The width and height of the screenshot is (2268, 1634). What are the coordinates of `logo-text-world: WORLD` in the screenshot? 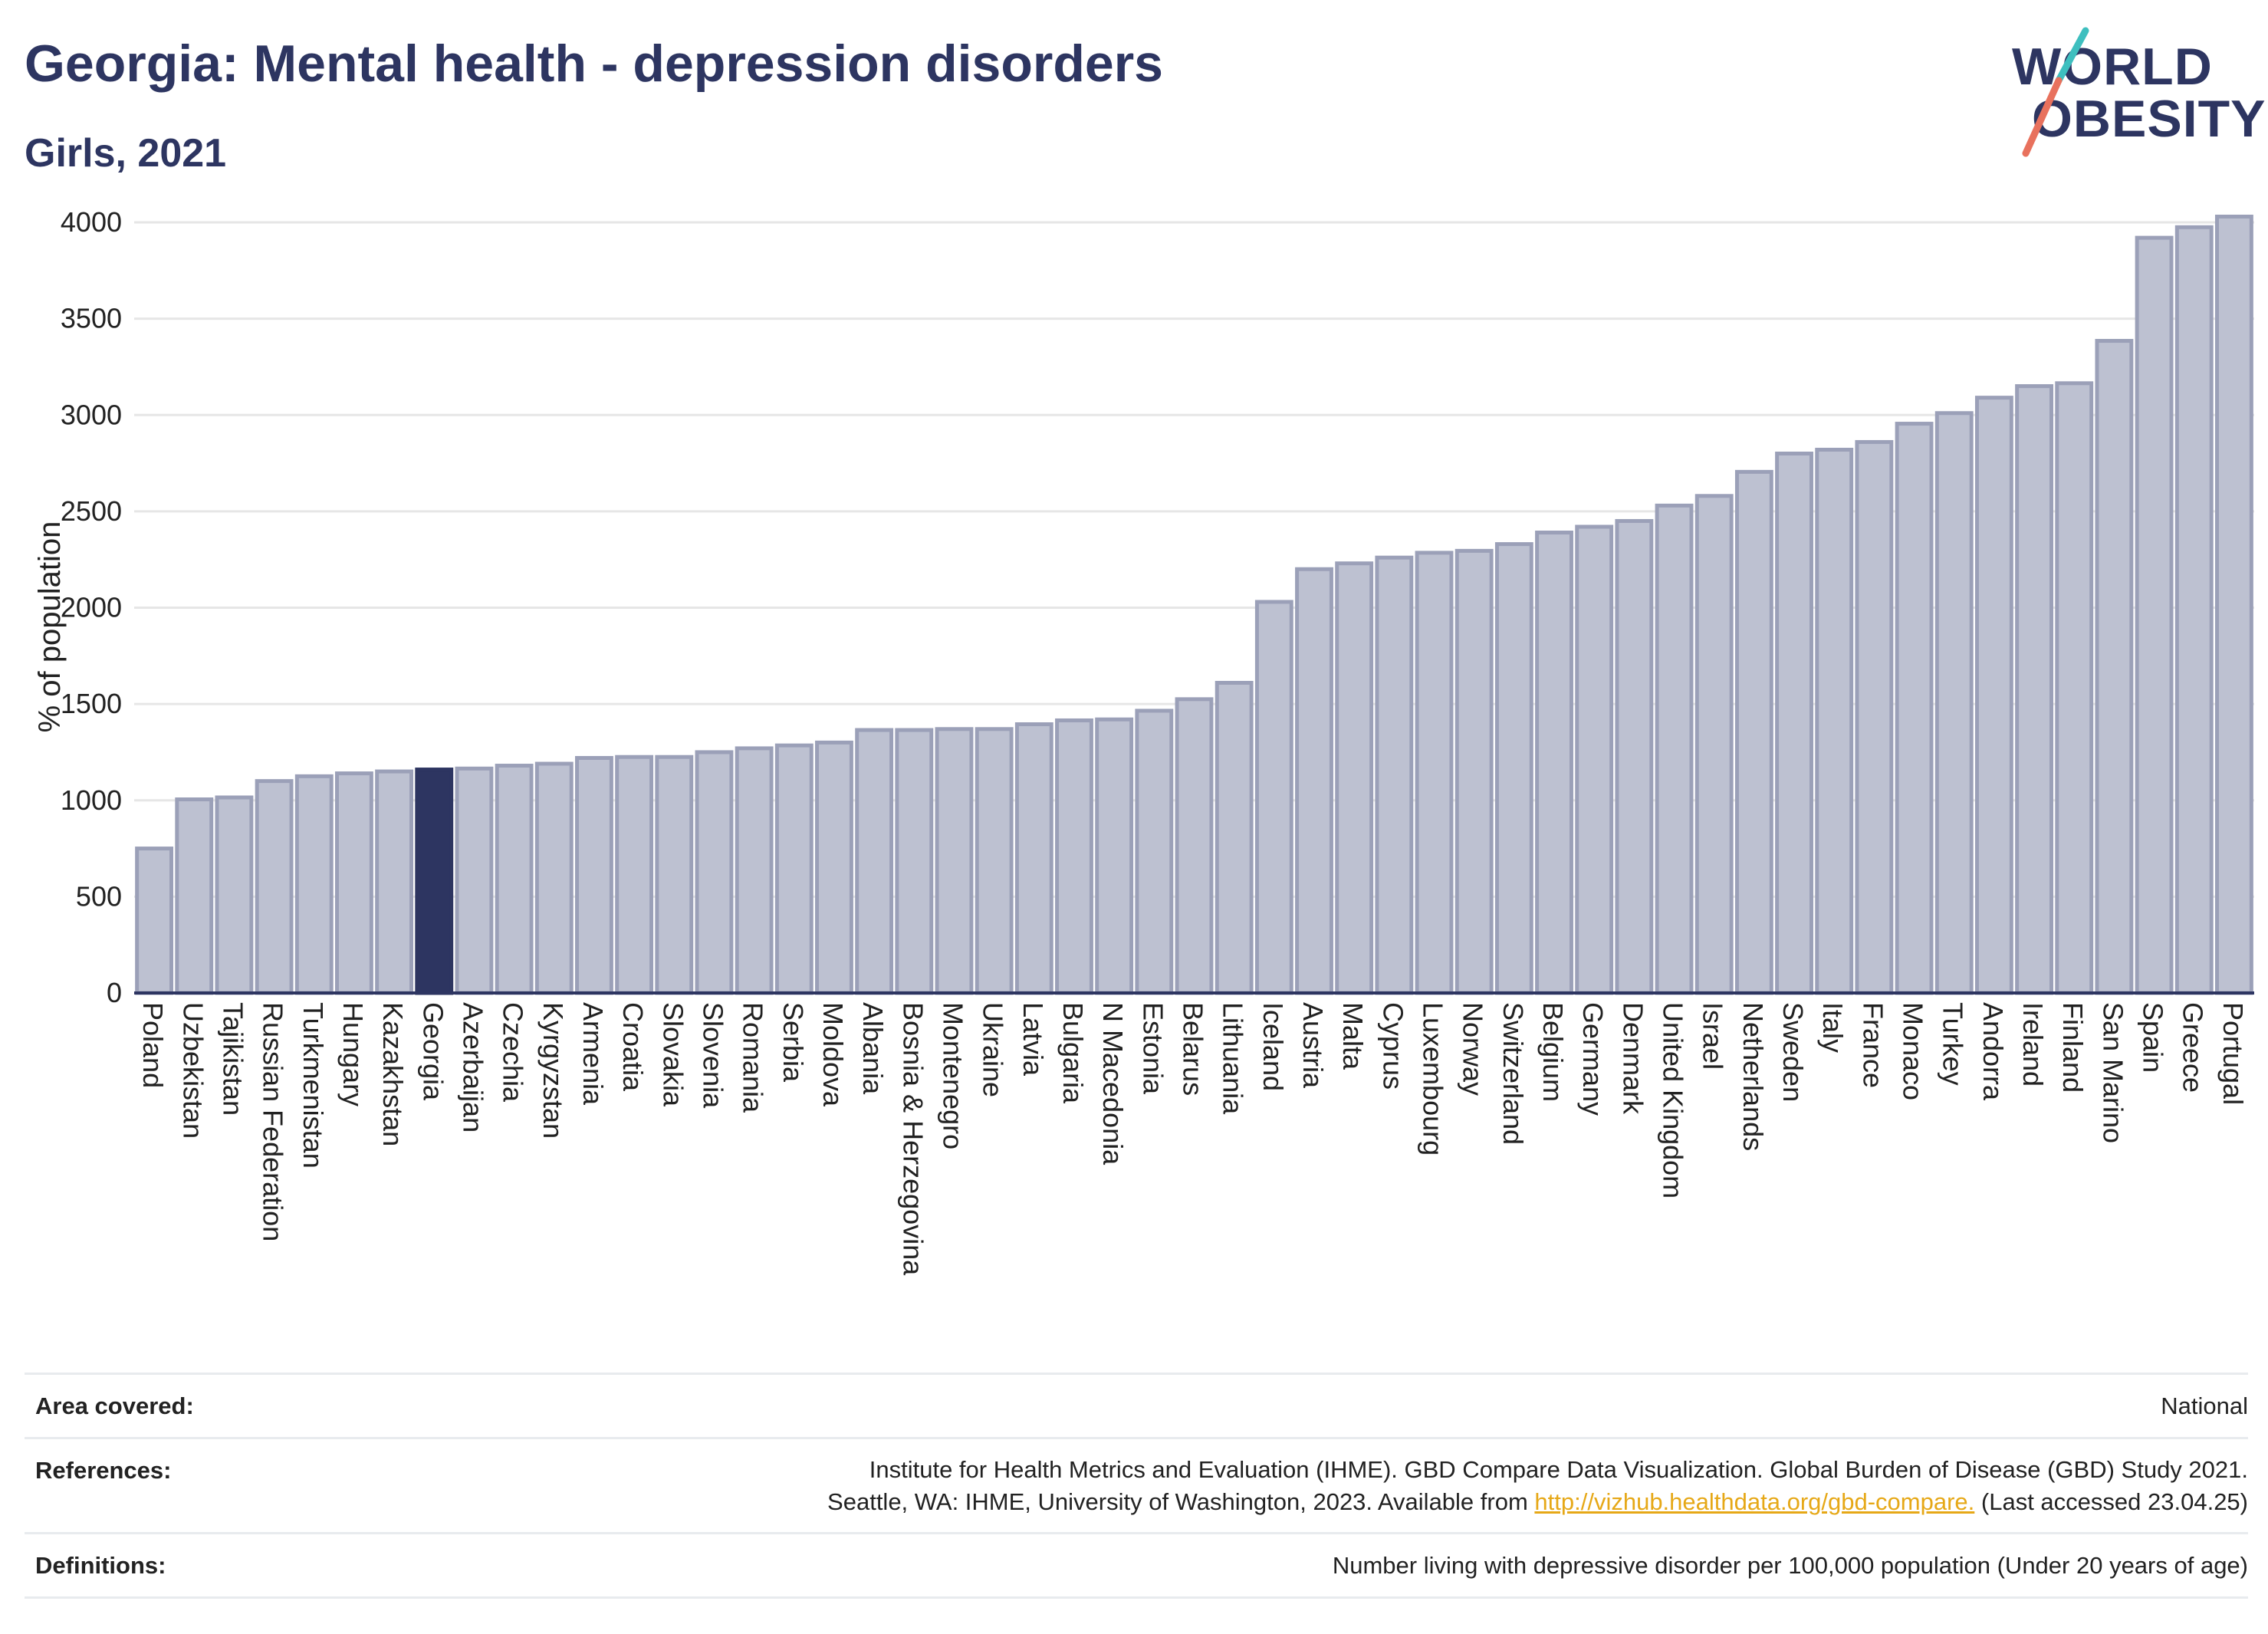 It's located at (2112, 67).